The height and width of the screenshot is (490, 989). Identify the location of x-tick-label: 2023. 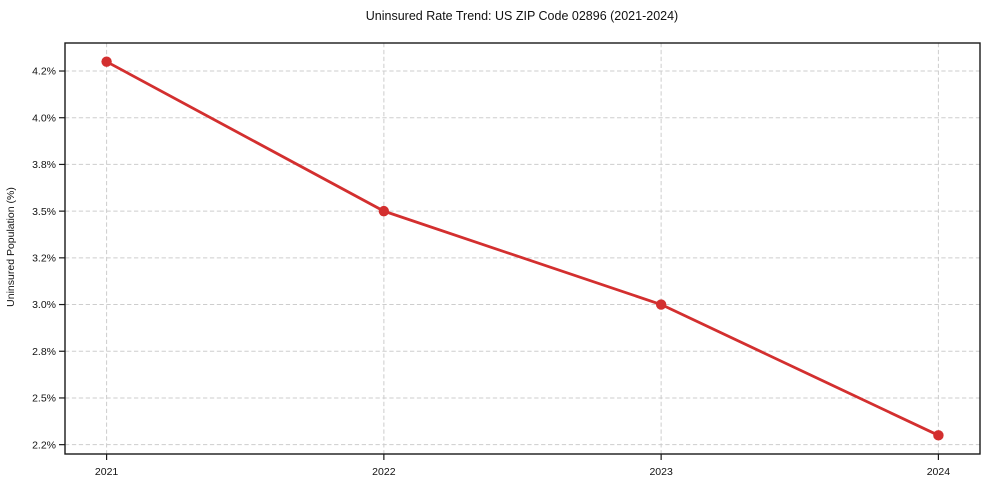
(661, 472).